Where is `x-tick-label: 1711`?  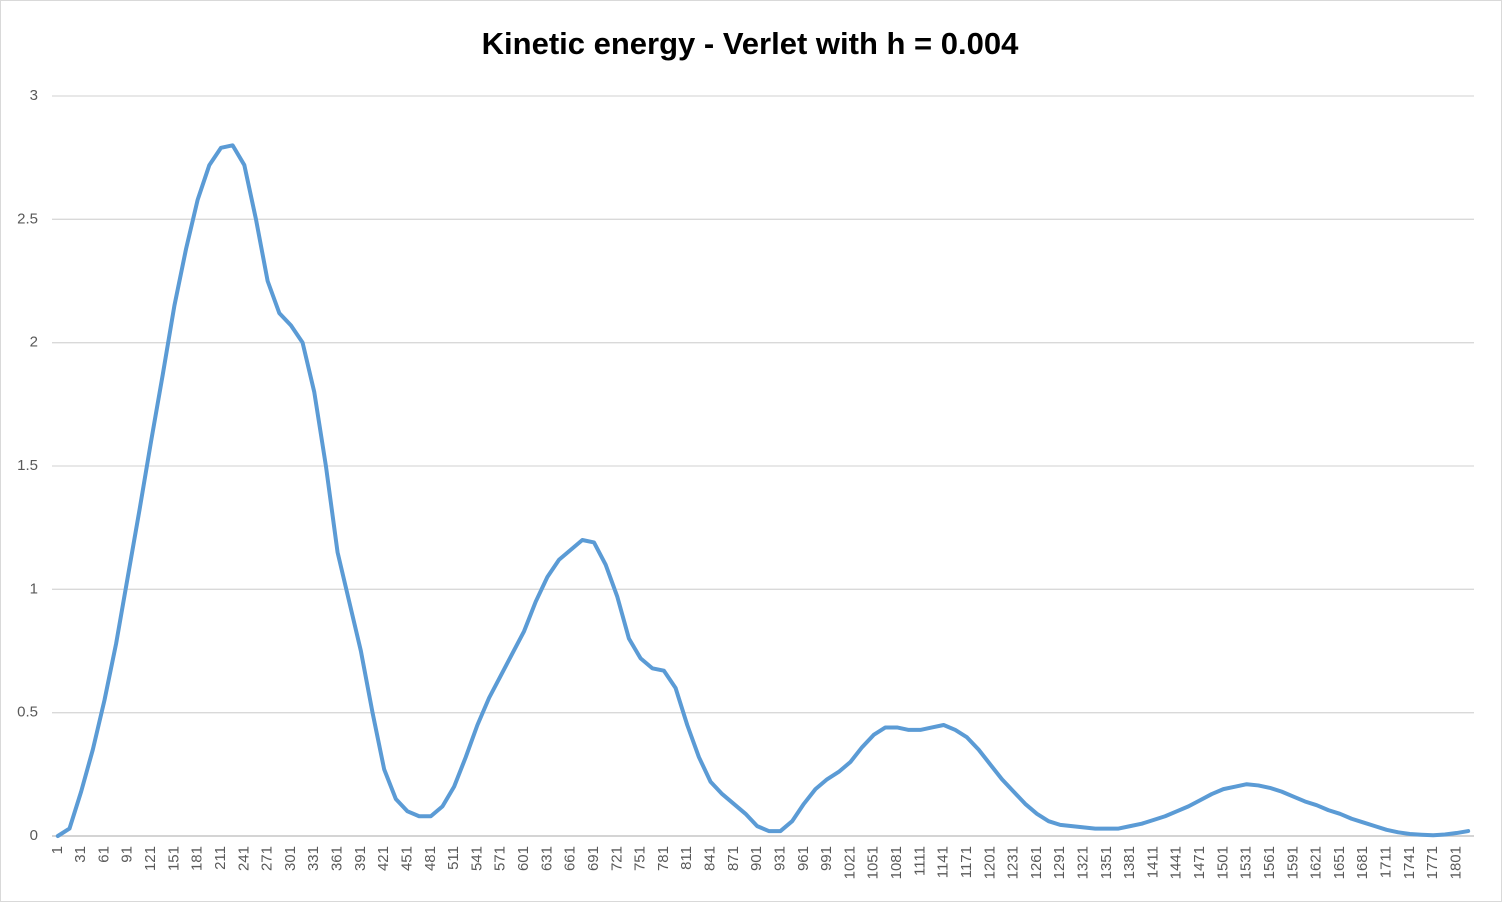 x-tick-label: 1711 is located at coordinates (1386, 862).